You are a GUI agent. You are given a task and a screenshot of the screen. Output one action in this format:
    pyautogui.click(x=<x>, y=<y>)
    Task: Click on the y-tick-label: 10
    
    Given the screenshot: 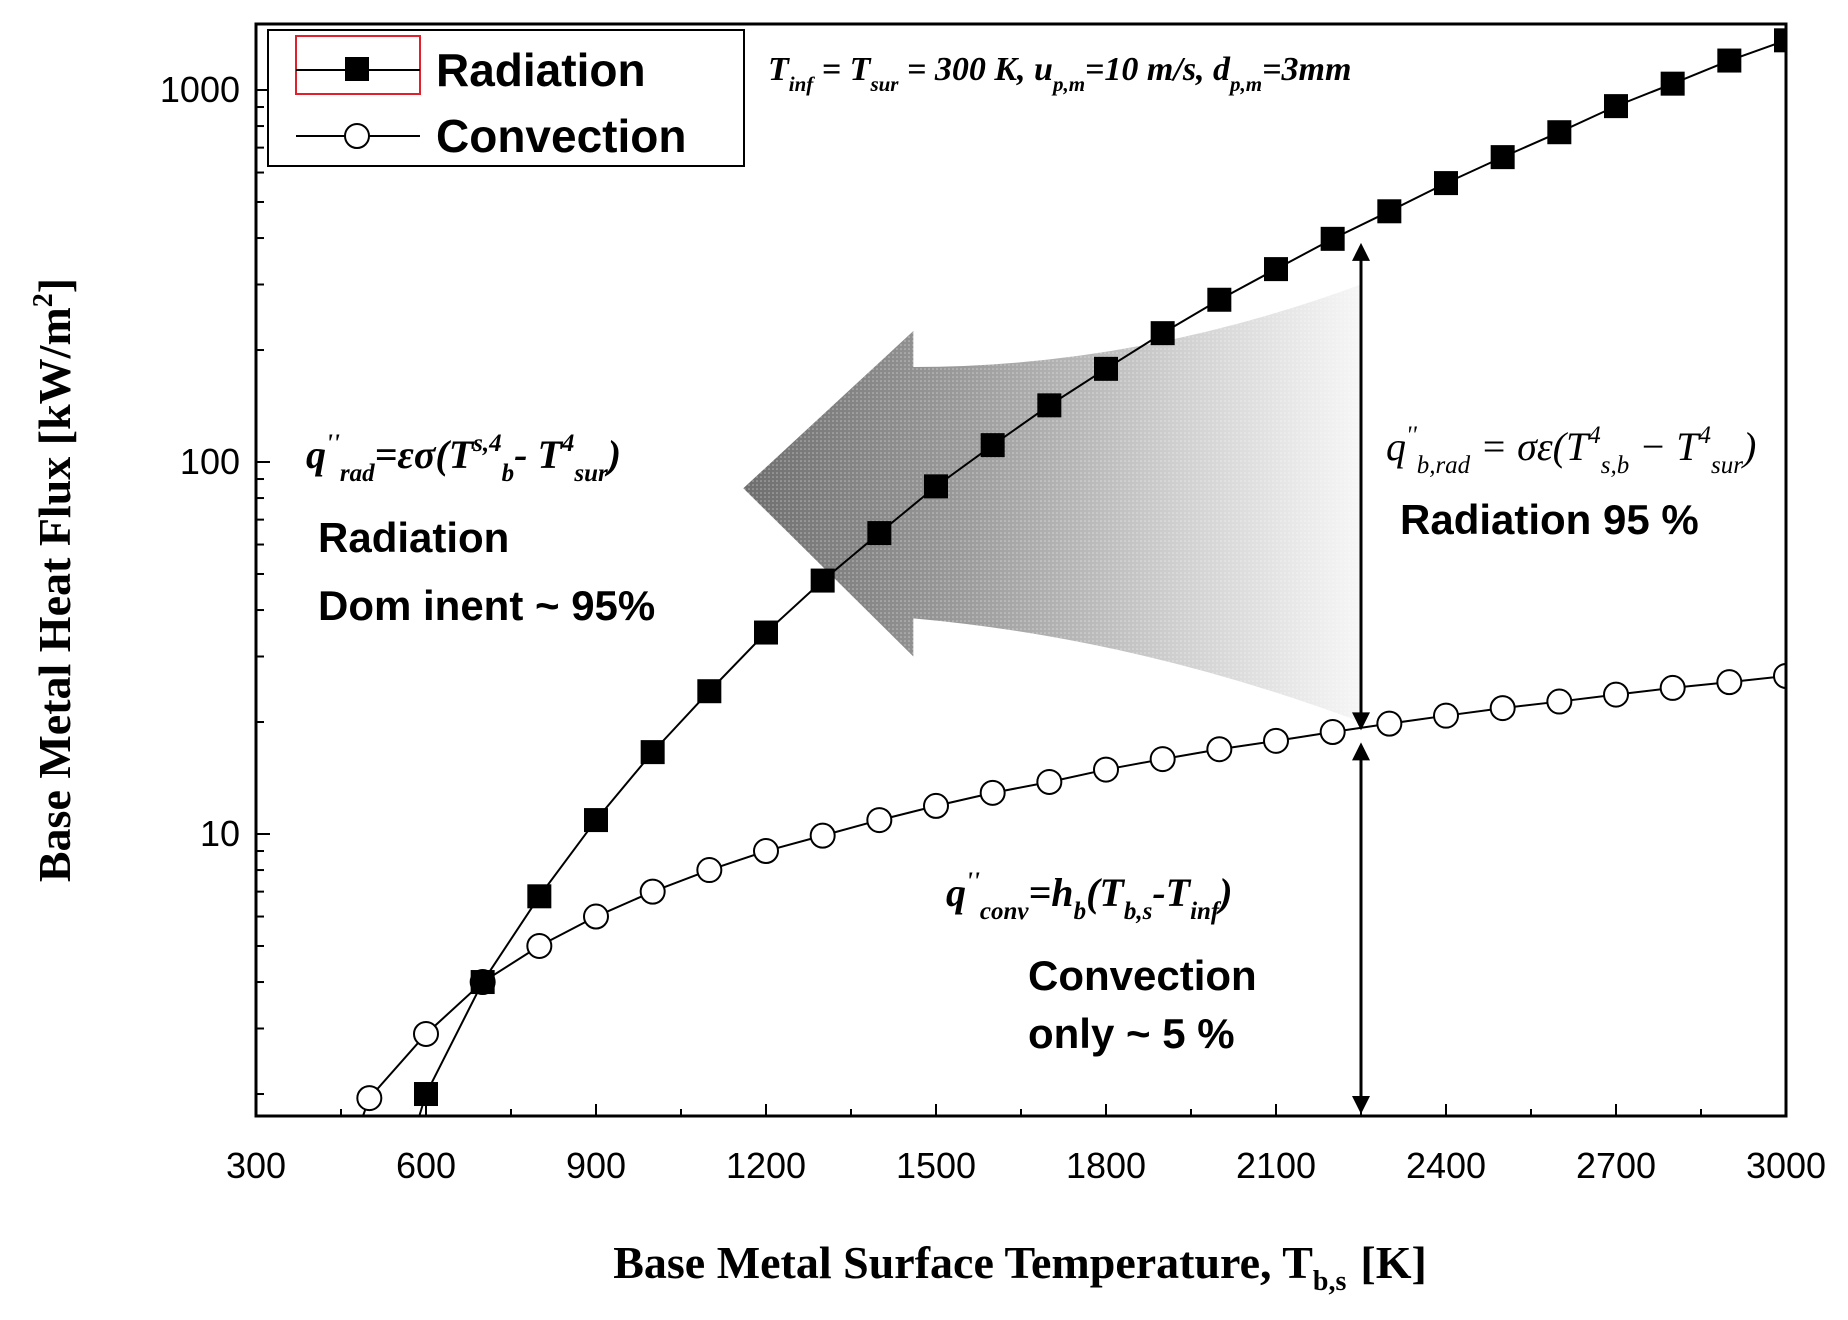 What is the action you would take?
    pyautogui.click(x=220, y=833)
    